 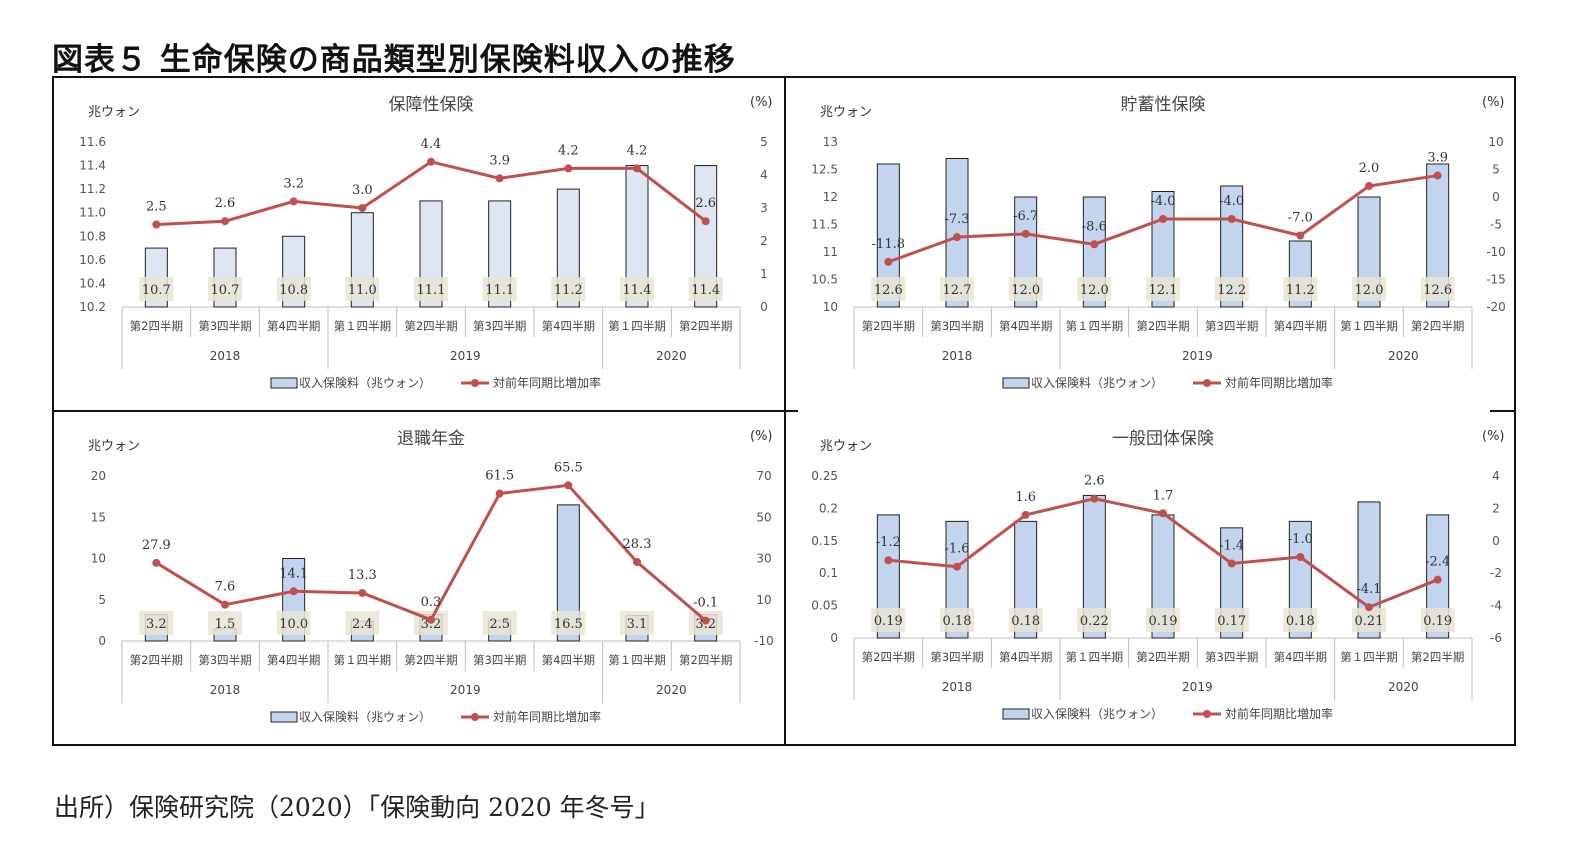 I want to click on growth-rate-label: -7.0, so click(x=1300, y=218).